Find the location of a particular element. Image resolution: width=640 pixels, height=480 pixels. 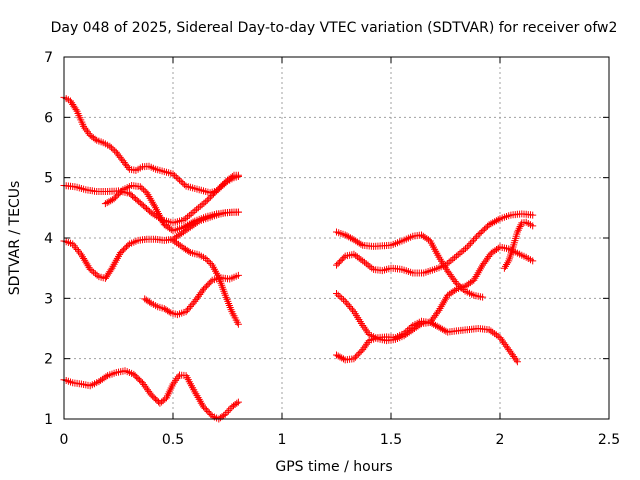

x-axis-label: GPS time / hours is located at coordinates (333, 467).